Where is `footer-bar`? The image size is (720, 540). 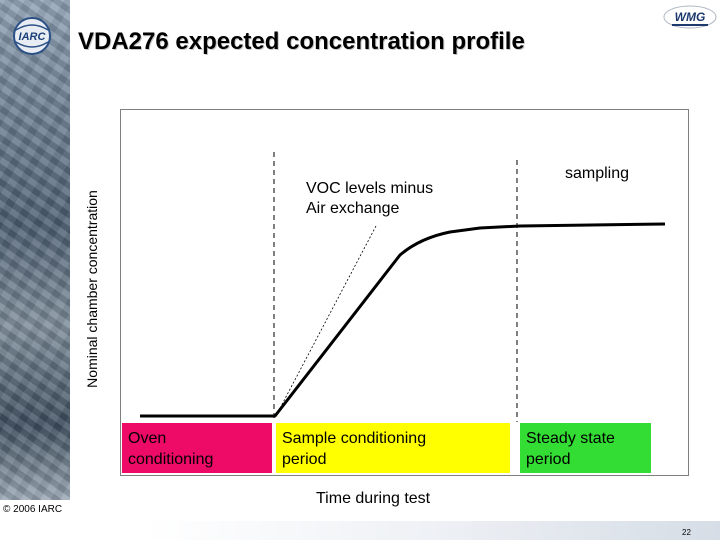
footer-bar is located at coordinates (360, 530).